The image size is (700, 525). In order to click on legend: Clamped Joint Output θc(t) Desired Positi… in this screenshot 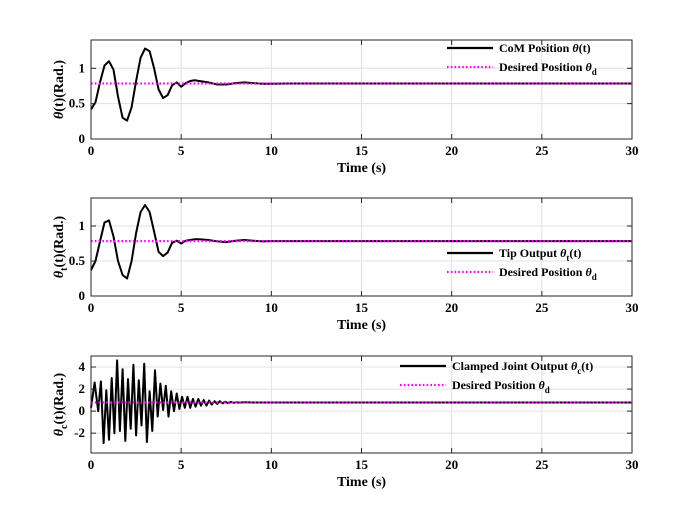, I will do `click(496, 377)`.